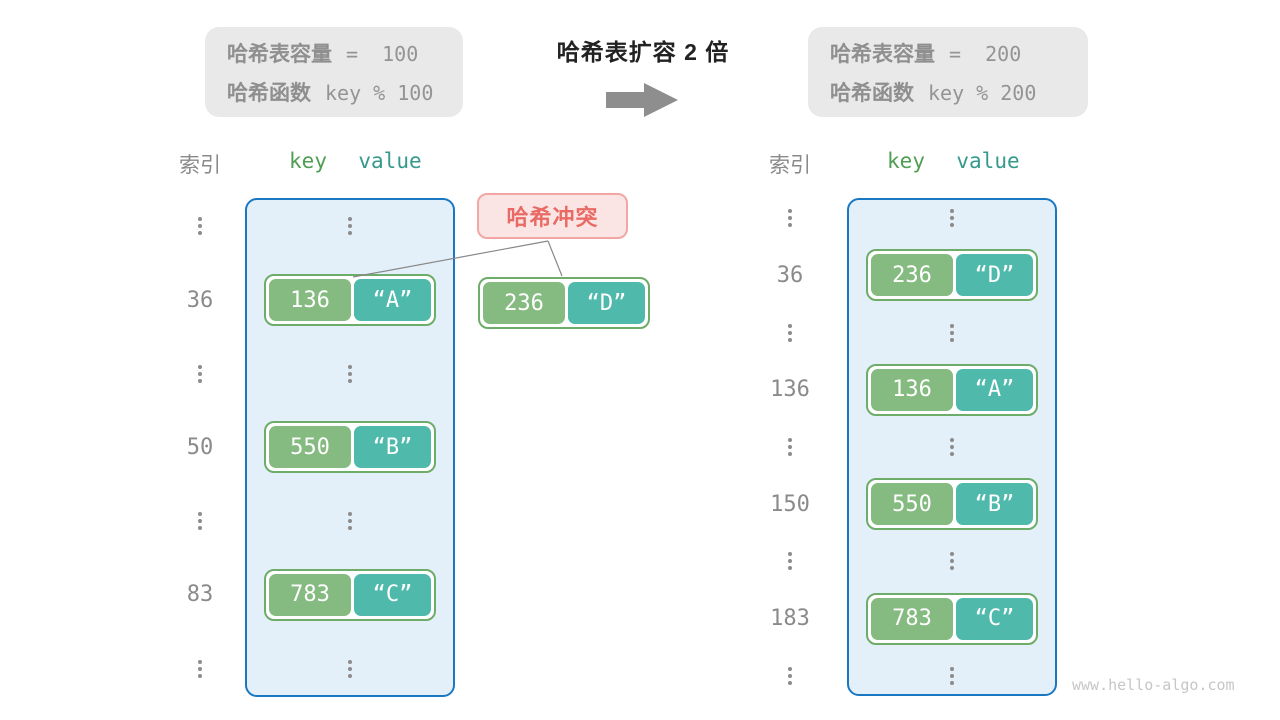 The height and width of the screenshot is (720, 1280). Describe the element at coordinates (948, 72) in the screenshot. I see `info-box-capacity-200: 哈希表容量 = 200 哈希函数 key % 200` at that location.